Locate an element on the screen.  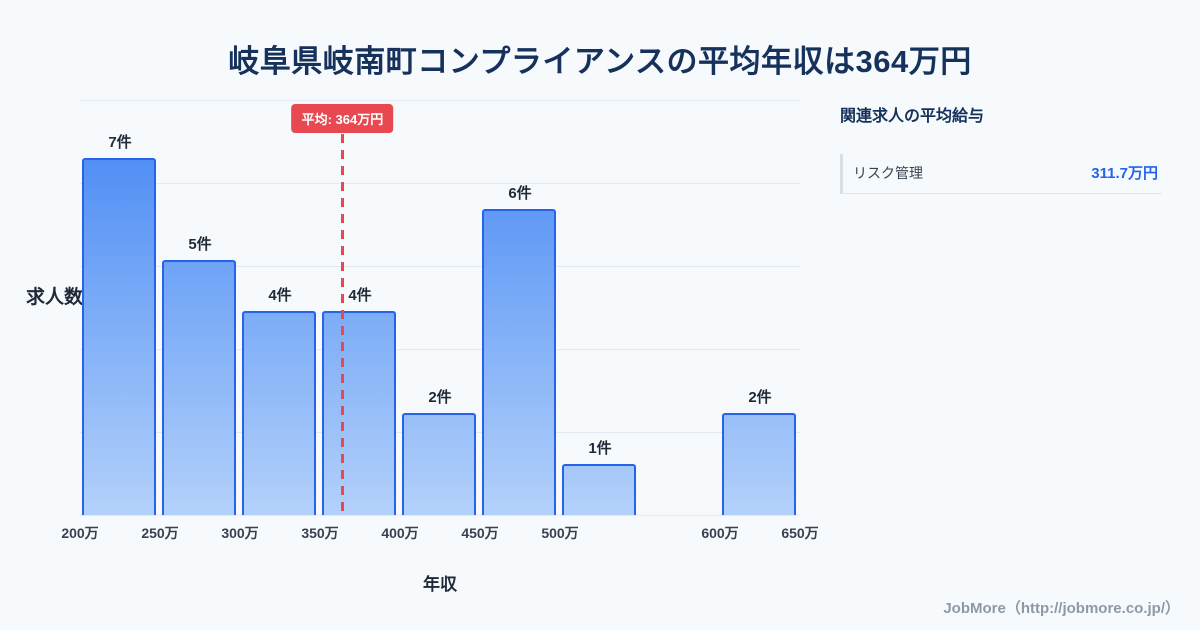
x-tick-300万: 300万 is located at coordinates (240, 533).